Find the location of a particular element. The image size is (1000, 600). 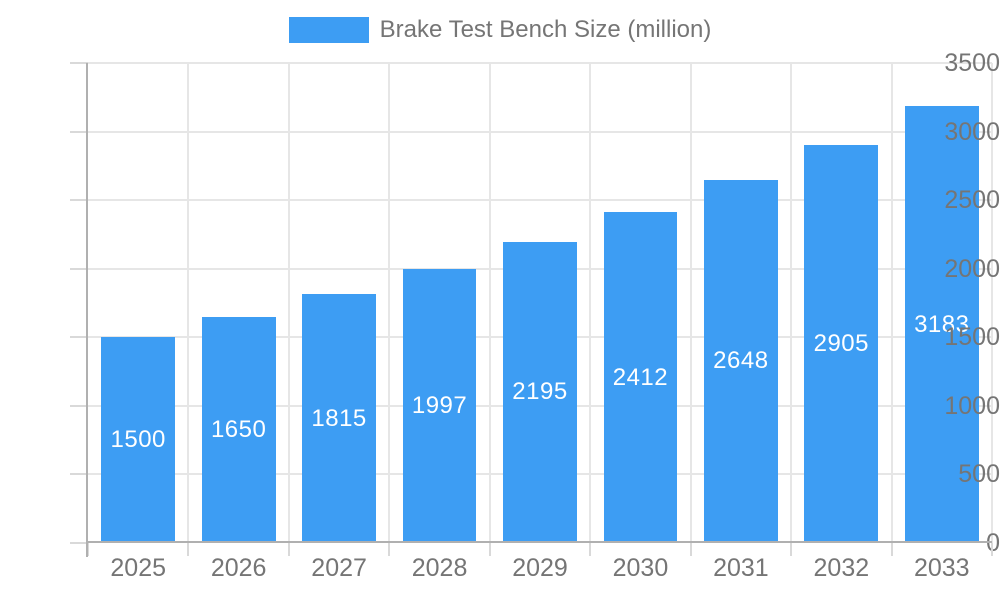

x-tick-label: 2031 is located at coordinates (741, 568).